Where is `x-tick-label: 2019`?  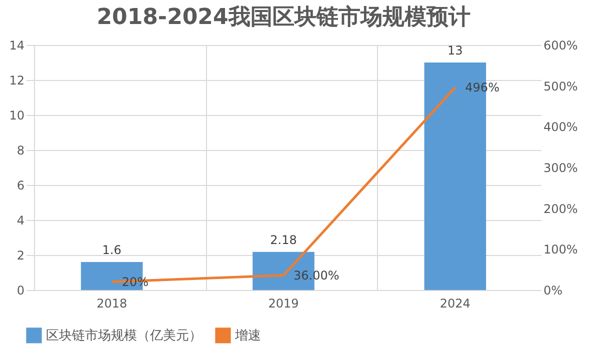 x-tick-label: 2019 is located at coordinates (283, 303).